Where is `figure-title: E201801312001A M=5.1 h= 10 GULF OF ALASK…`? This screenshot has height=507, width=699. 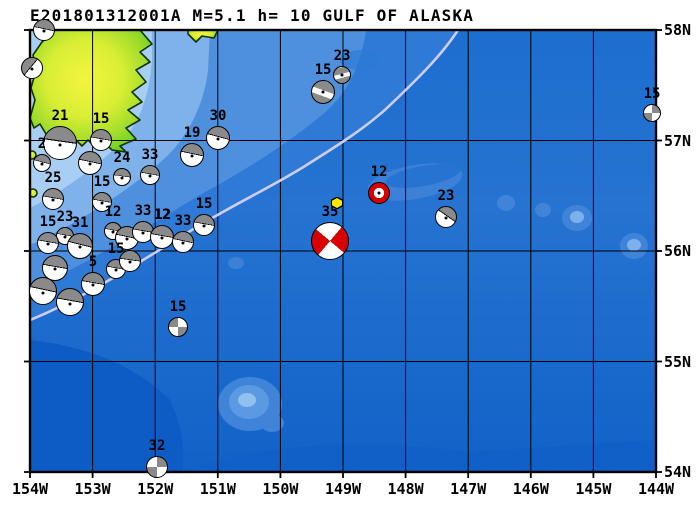
figure-title: E201801312001A M=5.1 h= 10 GULF OF ALASK… is located at coordinates (252, 15).